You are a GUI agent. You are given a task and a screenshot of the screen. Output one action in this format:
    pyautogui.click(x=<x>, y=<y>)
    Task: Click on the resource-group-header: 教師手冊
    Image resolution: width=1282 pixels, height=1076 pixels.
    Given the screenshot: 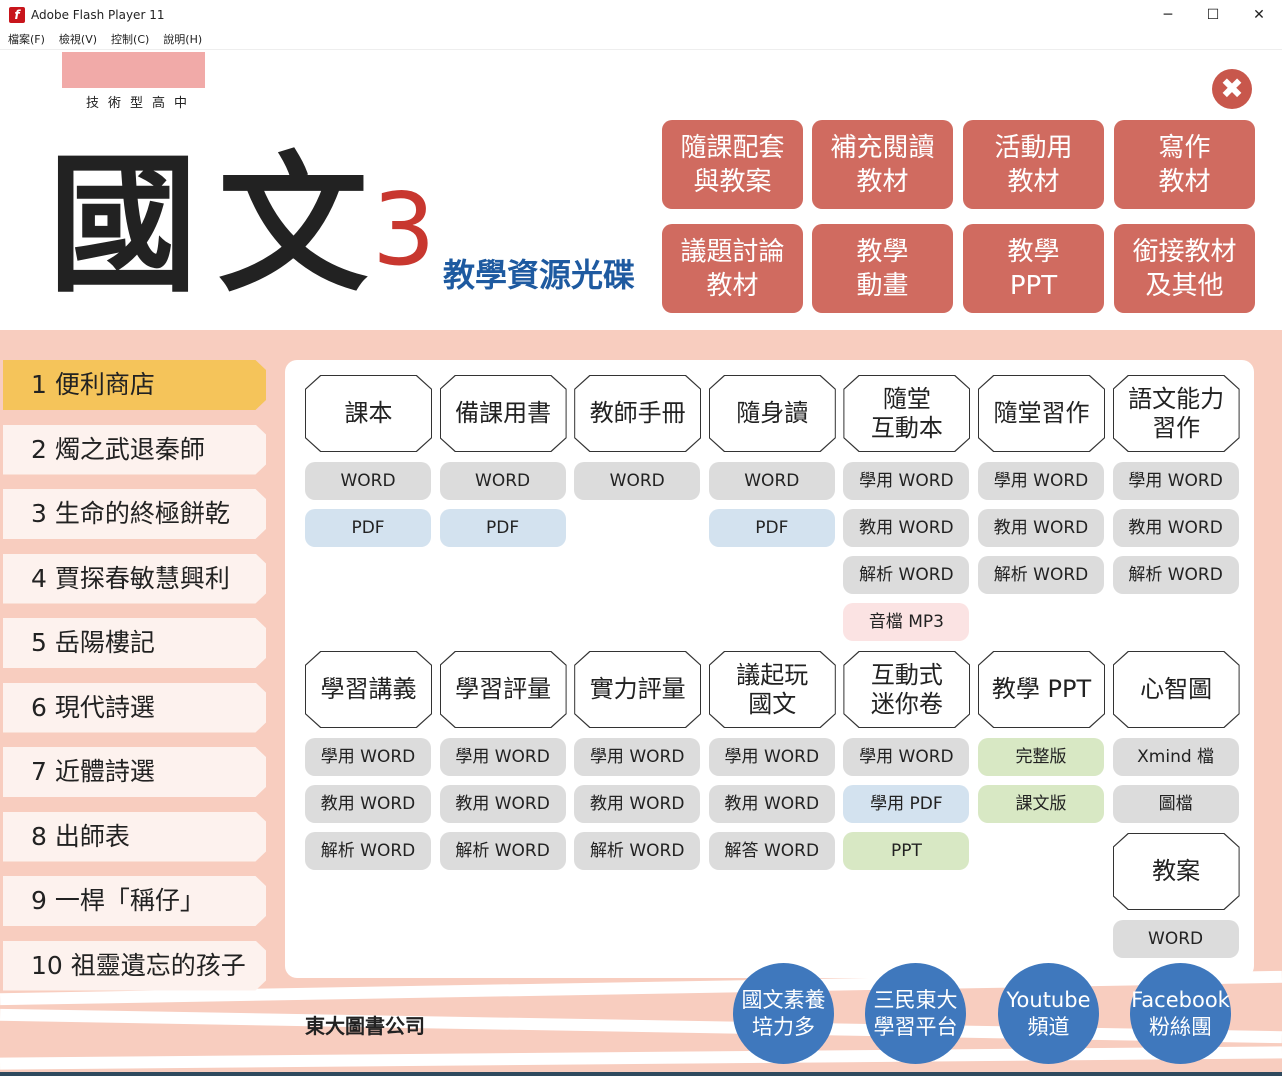 What is the action you would take?
    pyautogui.click(x=638, y=413)
    